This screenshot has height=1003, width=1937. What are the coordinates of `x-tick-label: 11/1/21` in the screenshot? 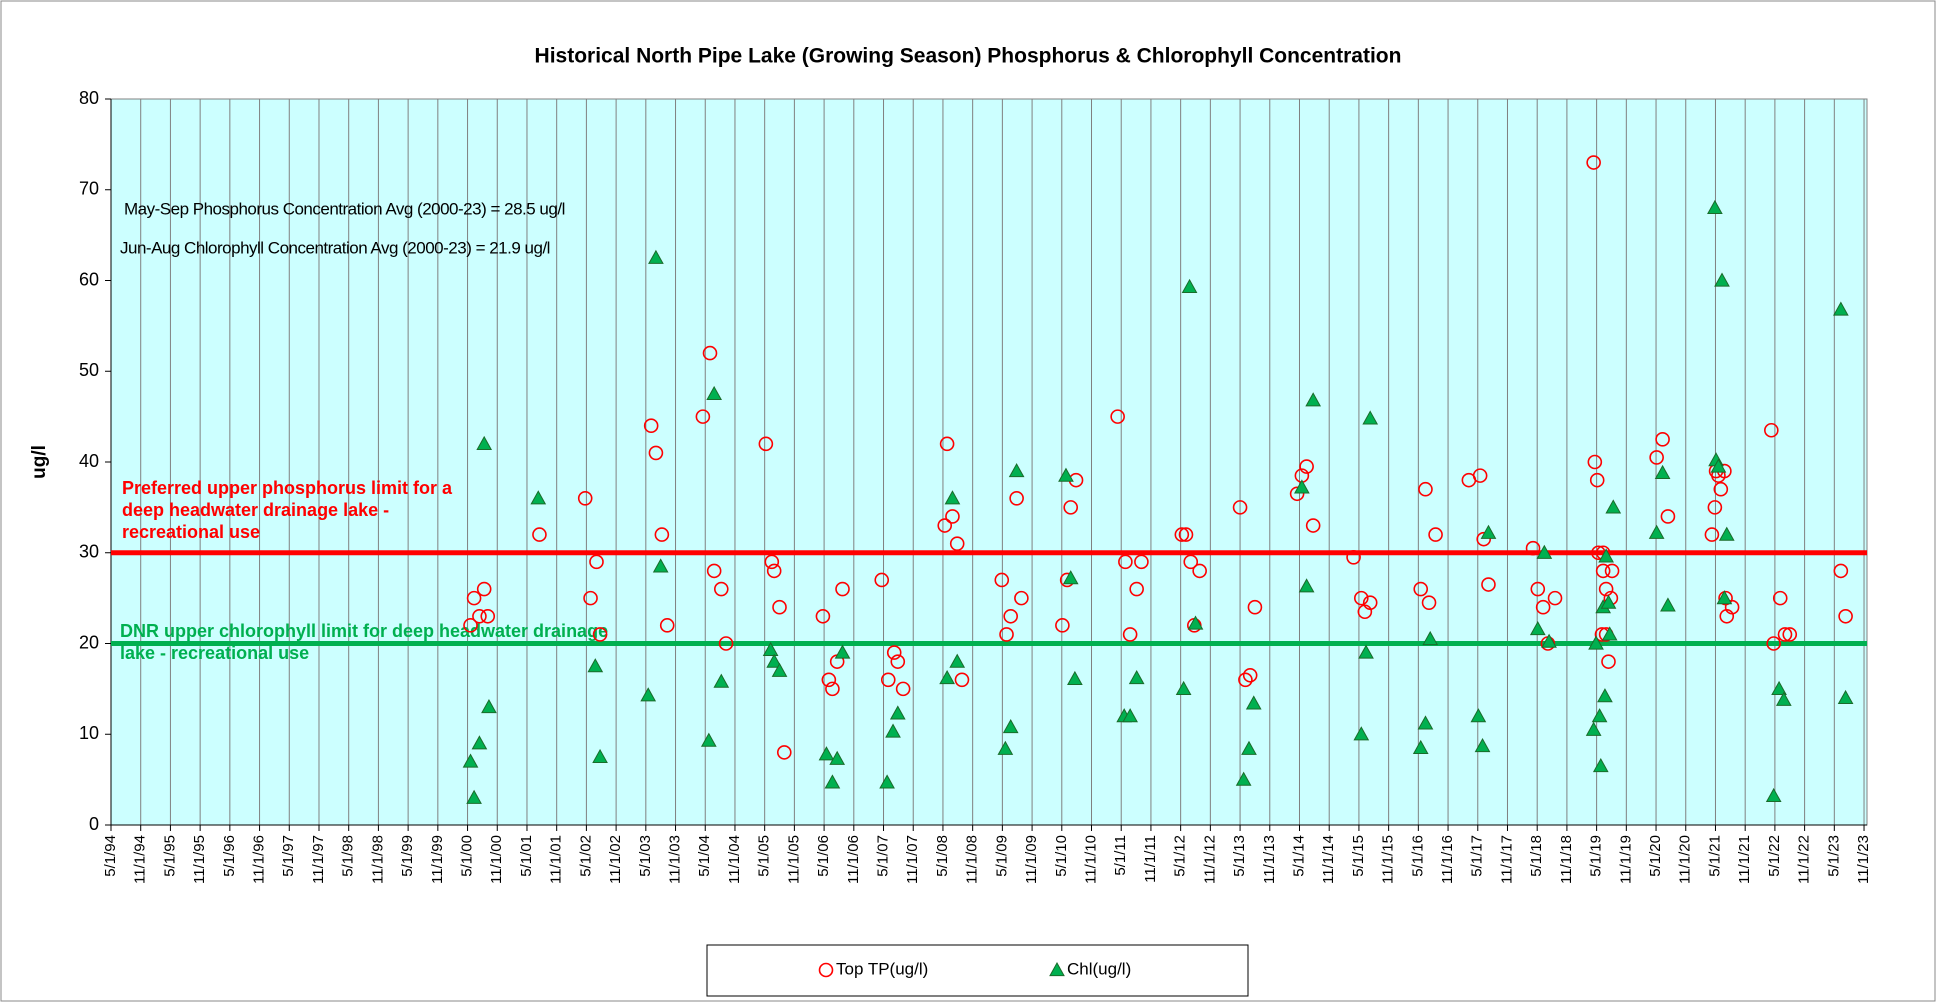 It's located at (1744, 859).